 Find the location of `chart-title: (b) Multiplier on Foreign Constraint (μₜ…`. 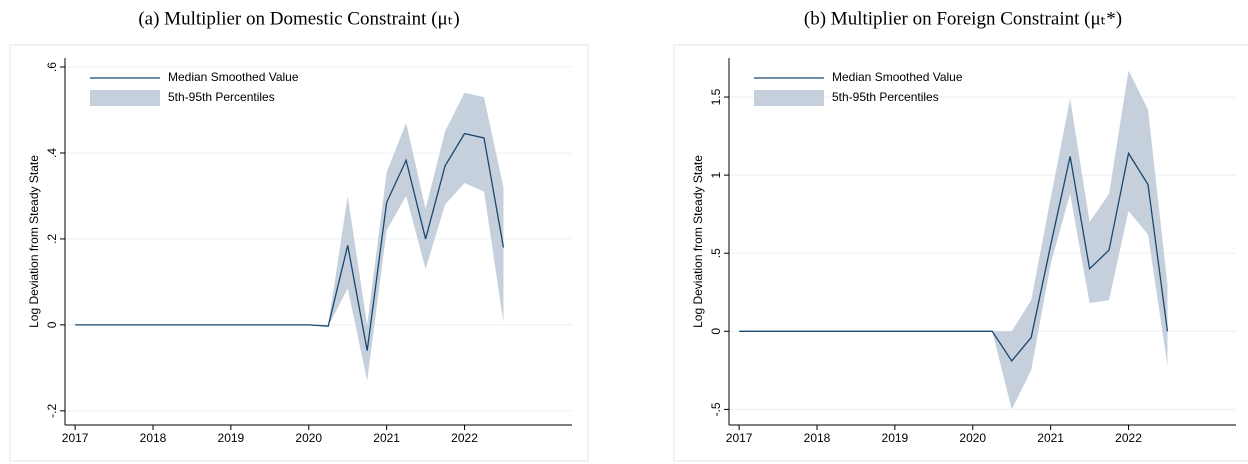

chart-title: (b) Multiplier on Foreign Constraint (μₜ… is located at coordinates (963, 18).